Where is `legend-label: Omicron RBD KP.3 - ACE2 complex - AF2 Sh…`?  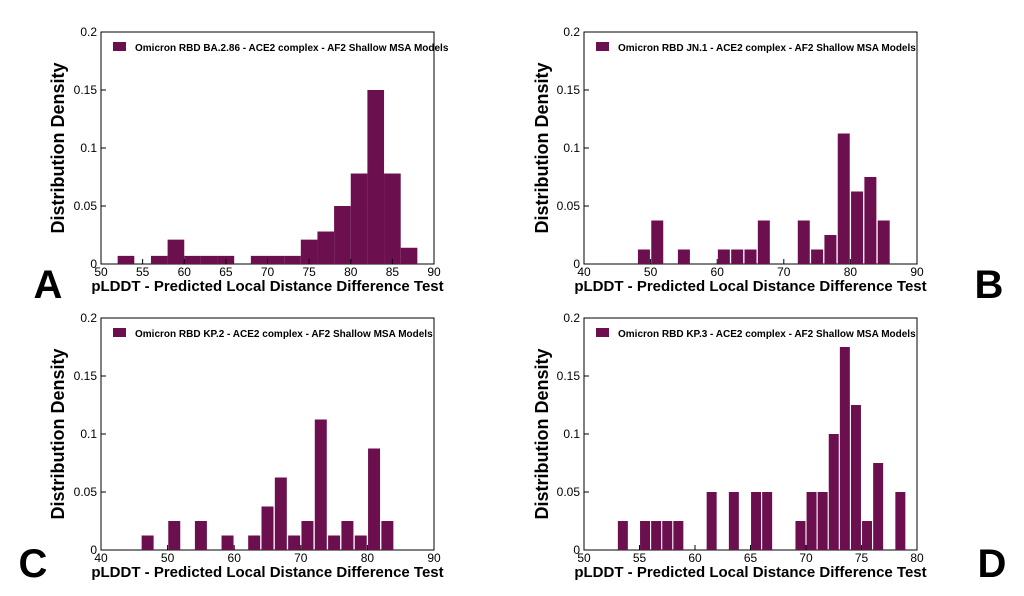
legend-label: Omicron RBD KP.3 - ACE2 complex - AF2 Sh… is located at coordinates (767, 334).